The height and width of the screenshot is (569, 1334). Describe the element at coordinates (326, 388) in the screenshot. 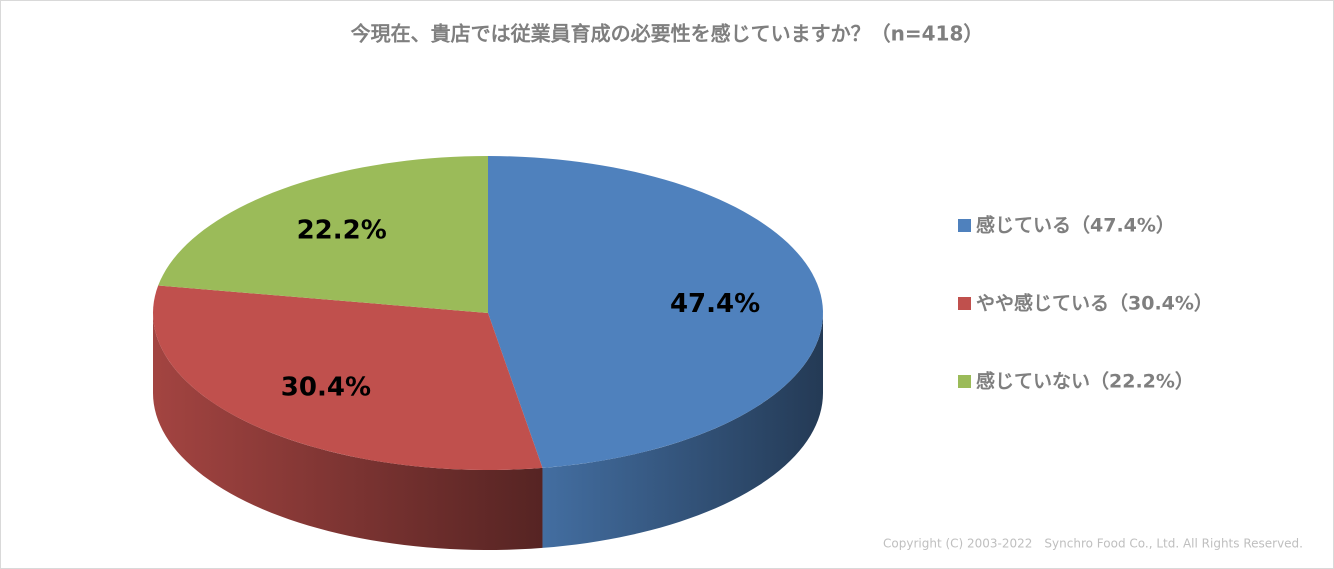

I see `data-label: 30.4%` at that location.